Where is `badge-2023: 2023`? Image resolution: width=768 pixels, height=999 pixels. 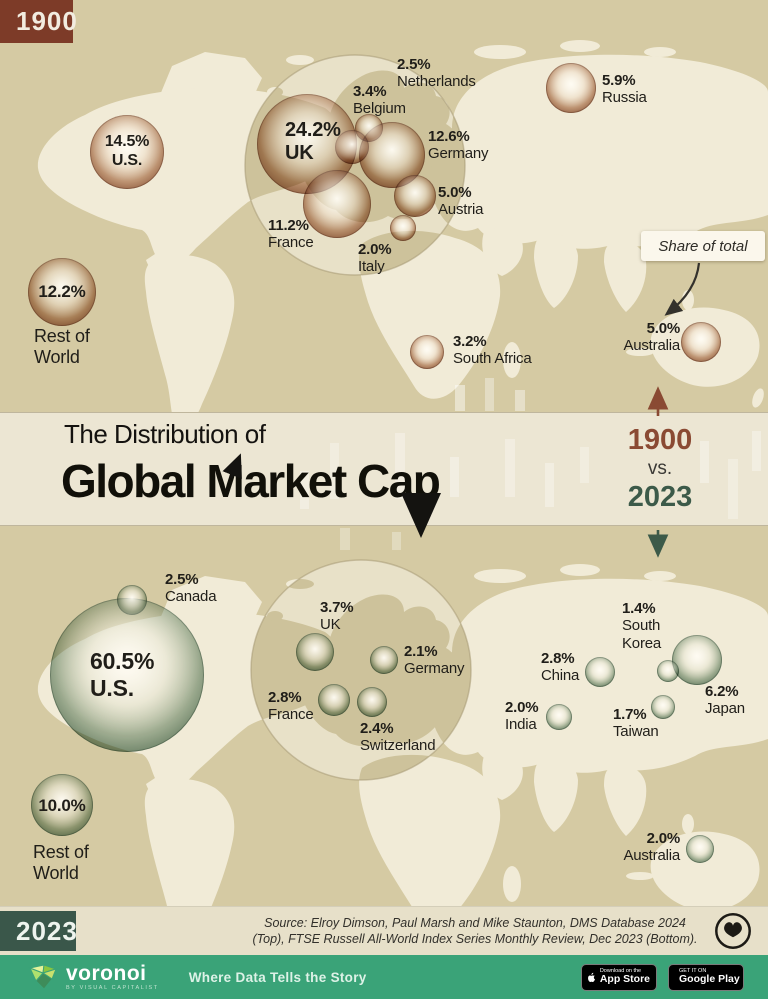 badge-2023: 2023 is located at coordinates (39, 931).